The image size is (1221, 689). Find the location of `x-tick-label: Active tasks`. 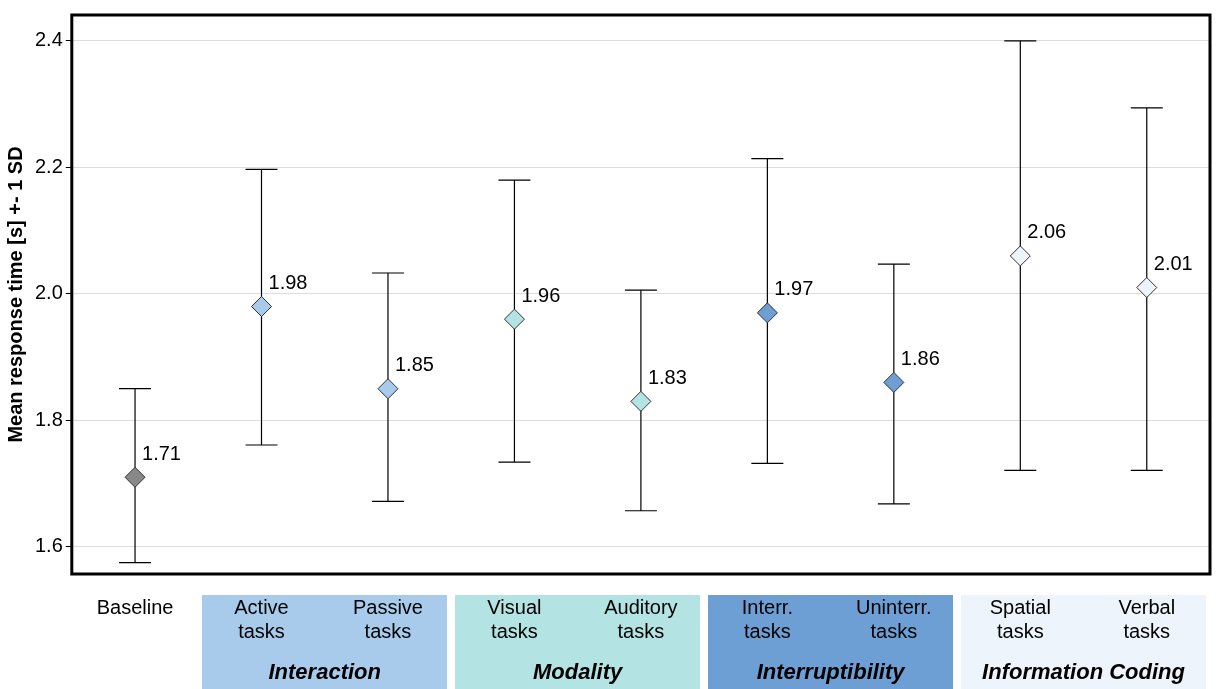

x-tick-label: Active tasks is located at coordinates (261, 618).